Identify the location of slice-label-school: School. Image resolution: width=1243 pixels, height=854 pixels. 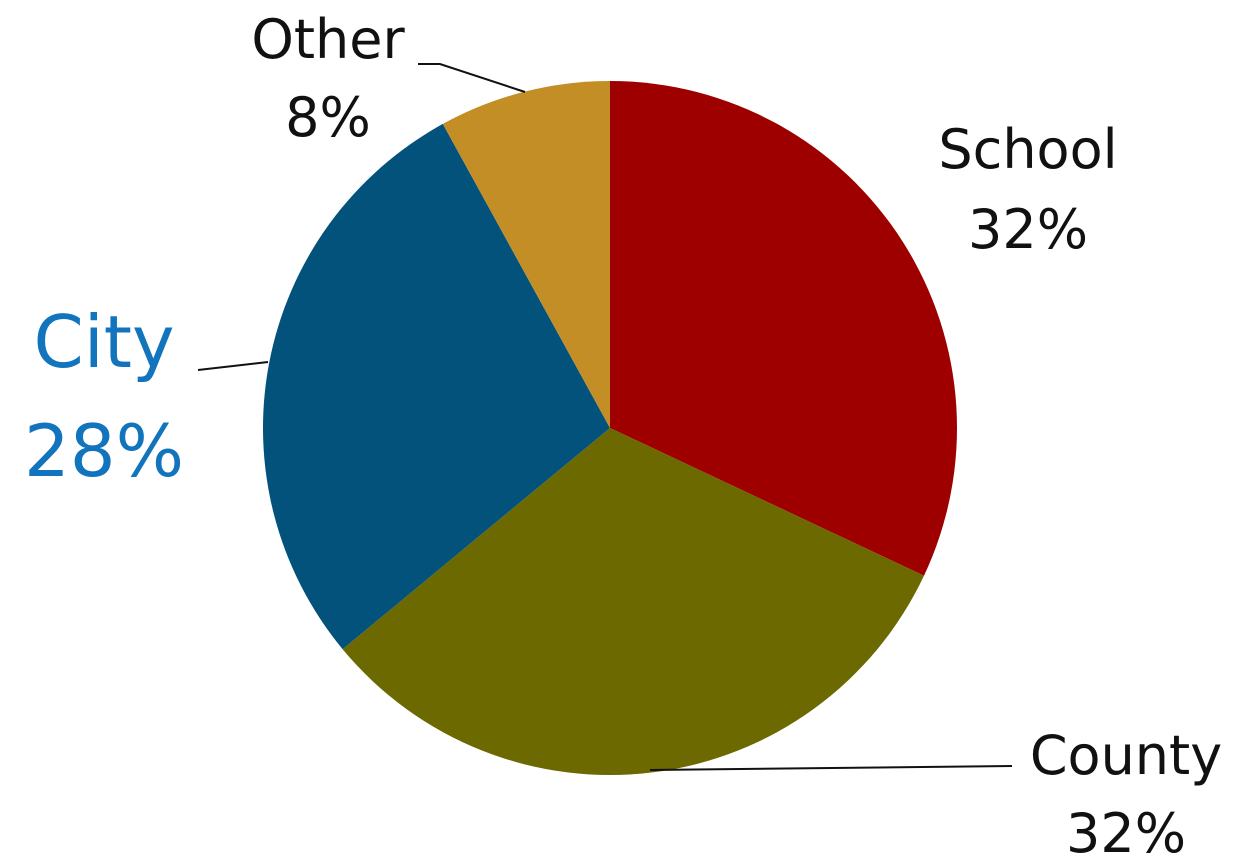
(1027, 149).